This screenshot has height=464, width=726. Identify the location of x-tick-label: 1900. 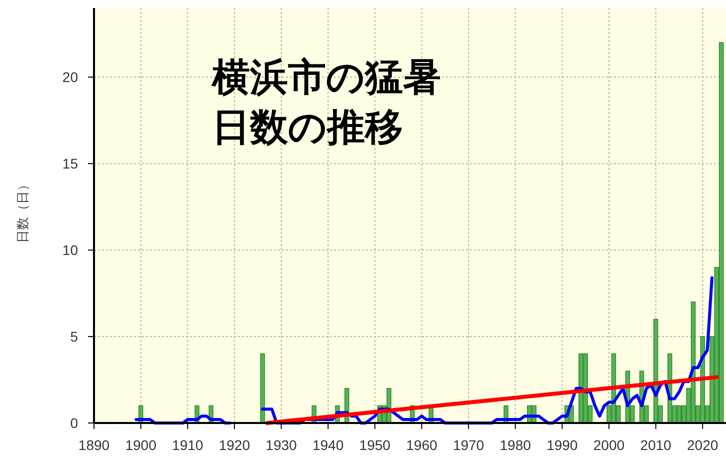
(141, 445).